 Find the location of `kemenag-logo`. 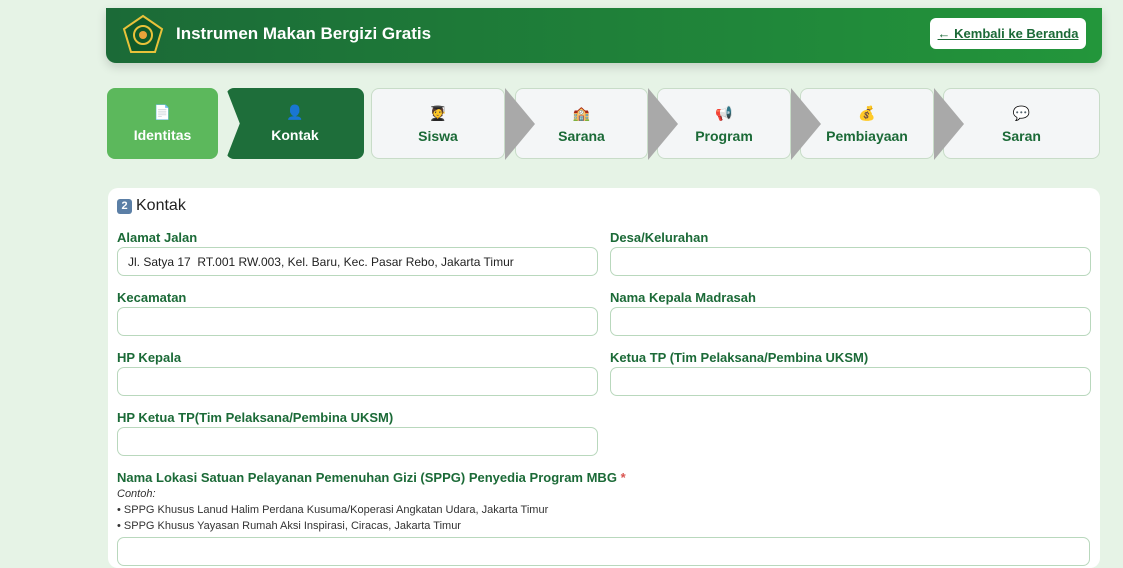

kemenag-logo is located at coordinates (143, 33).